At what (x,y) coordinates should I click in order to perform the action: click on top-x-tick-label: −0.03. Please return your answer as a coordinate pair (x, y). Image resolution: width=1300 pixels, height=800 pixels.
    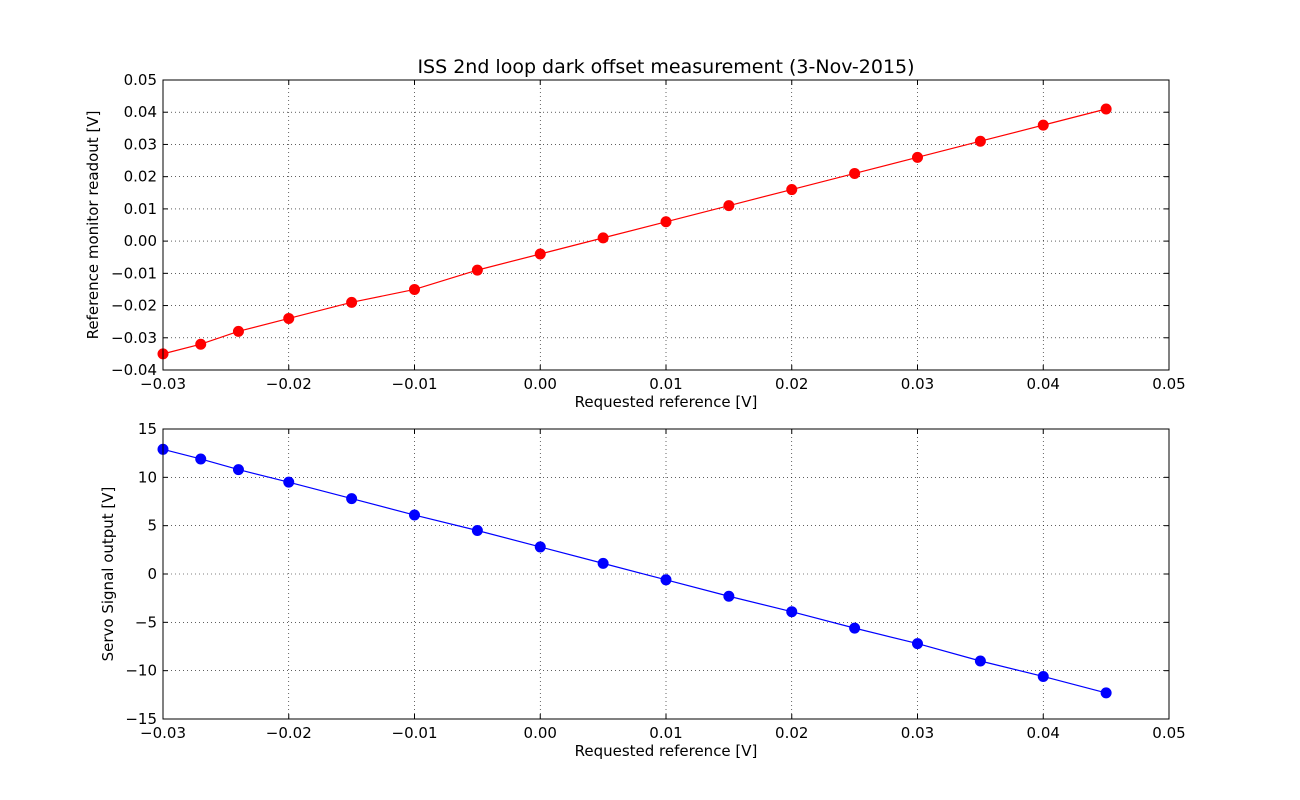
    Looking at the image, I should click on (163, 384).